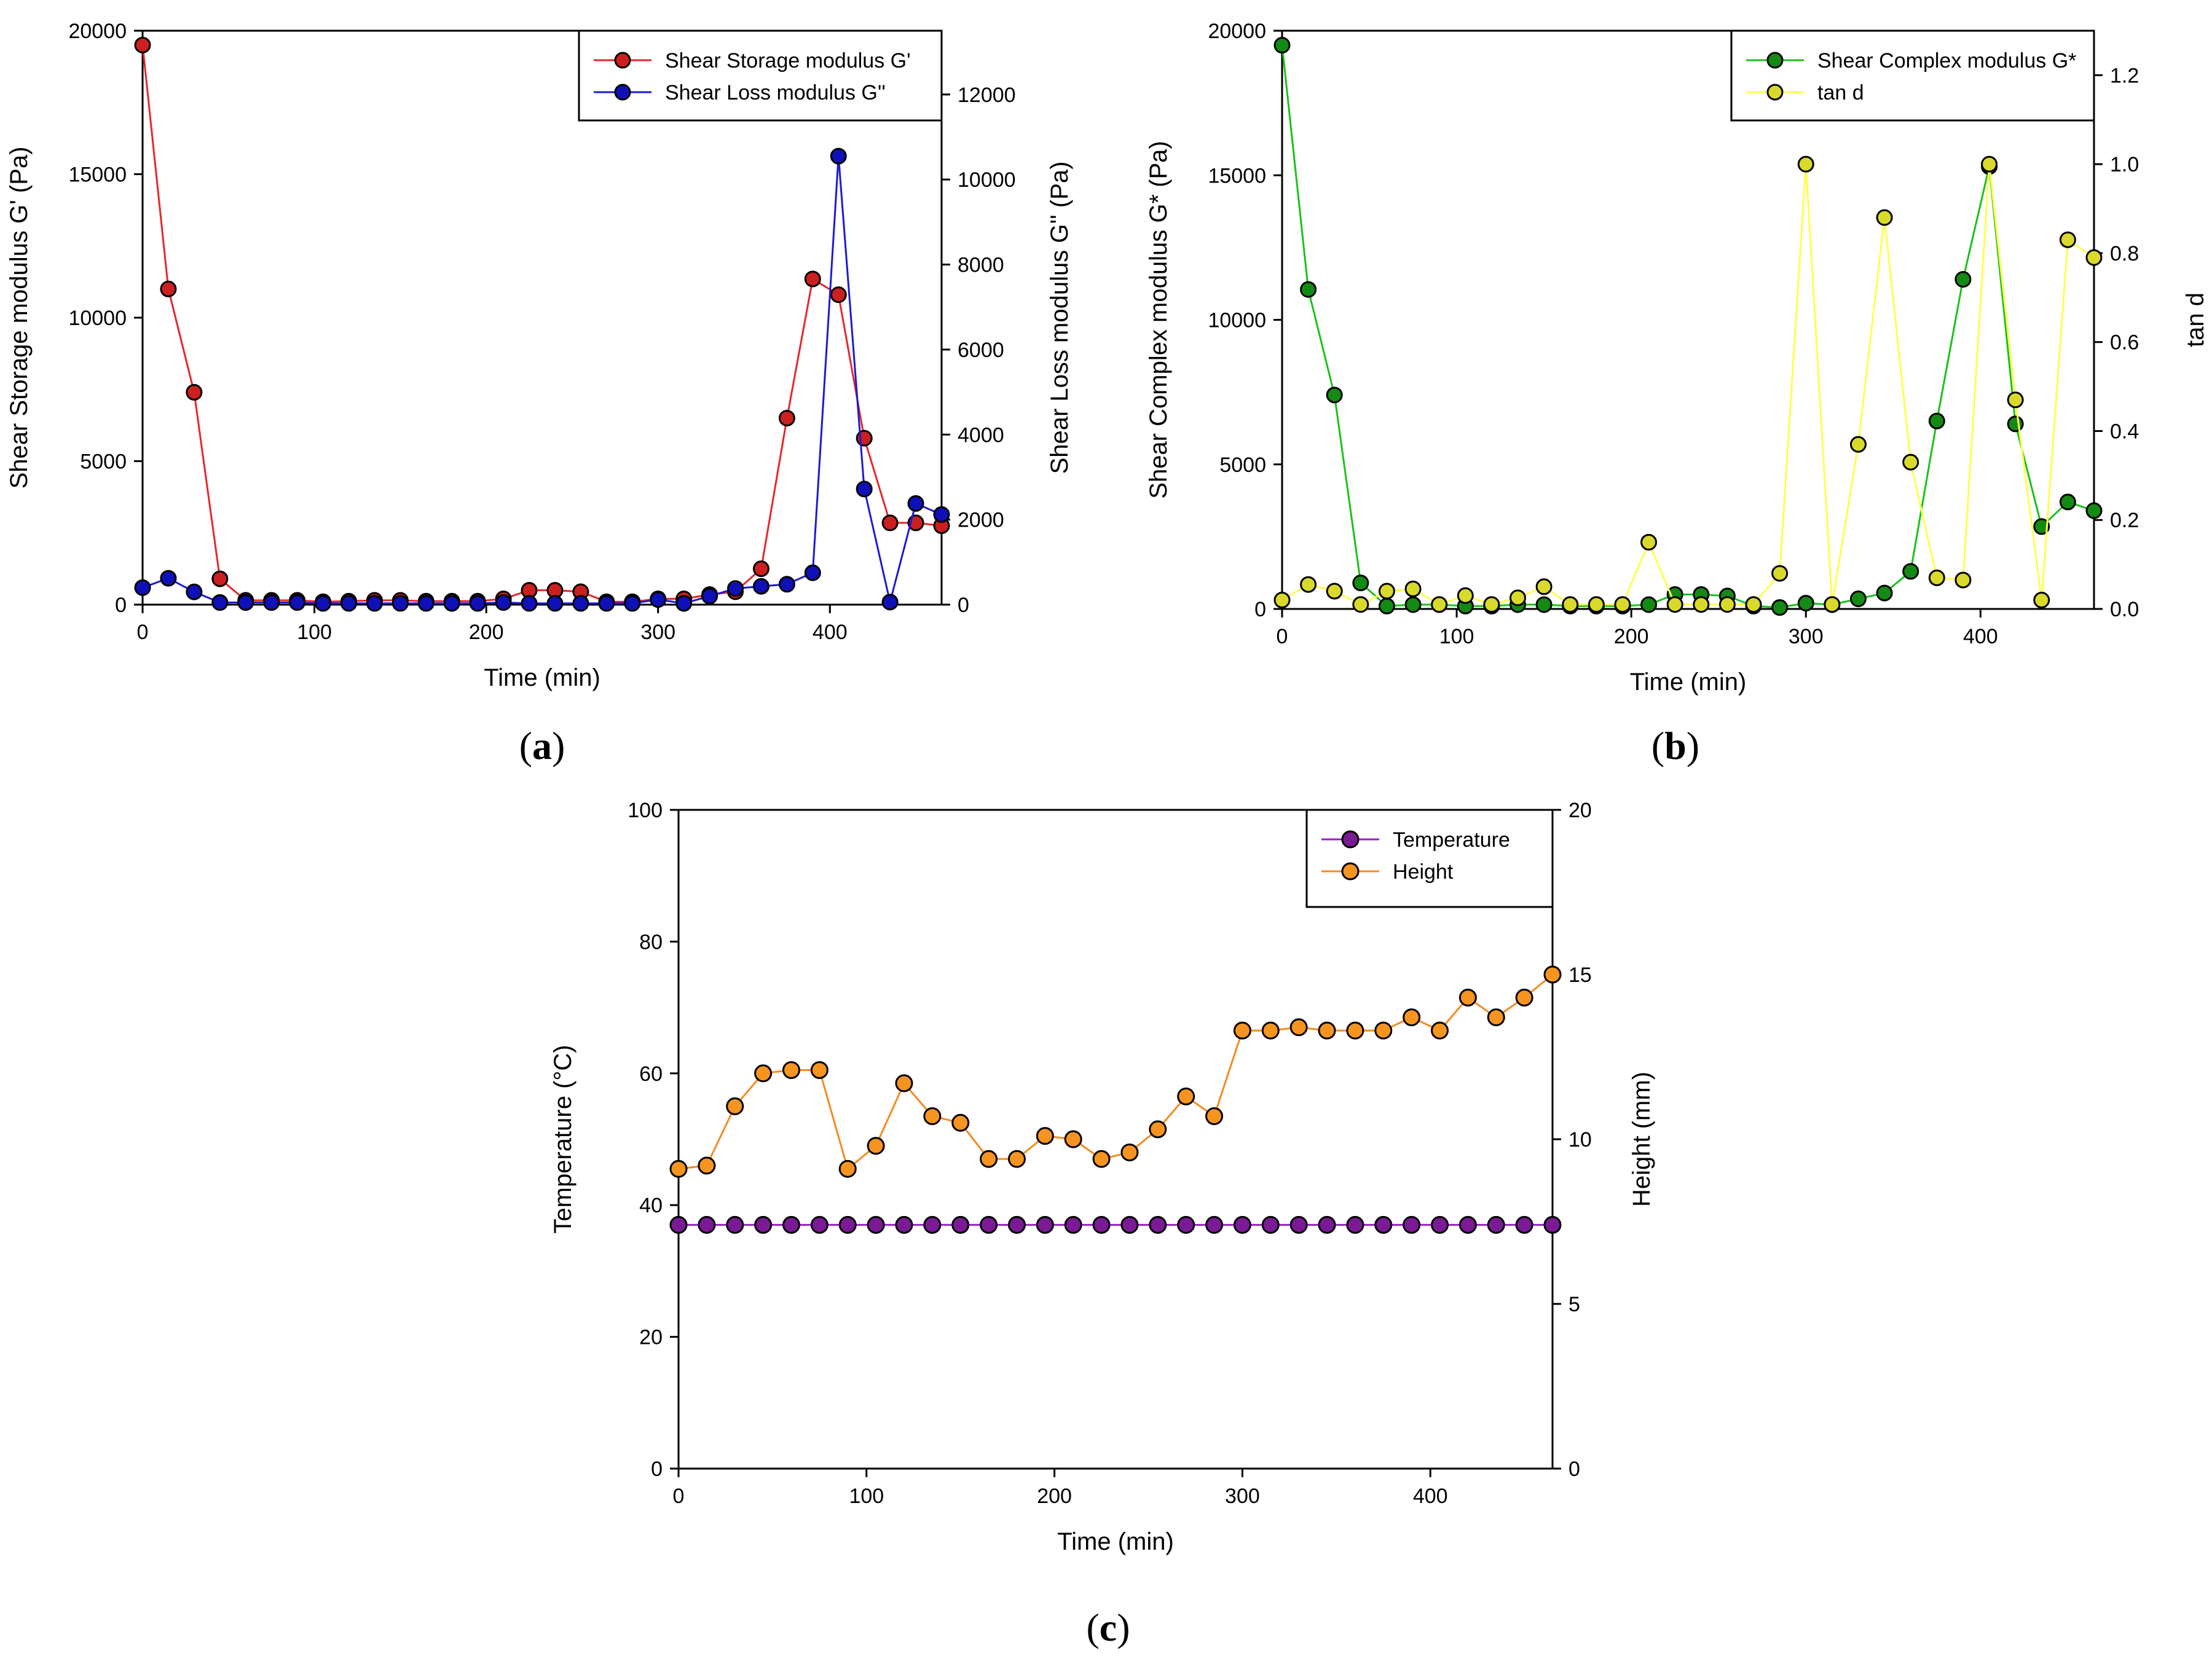  What do you see at coordinates (2124, 75) in the screenshot?
I see `y2-tick-label: 1.2` at bounding box center [2124, 75].